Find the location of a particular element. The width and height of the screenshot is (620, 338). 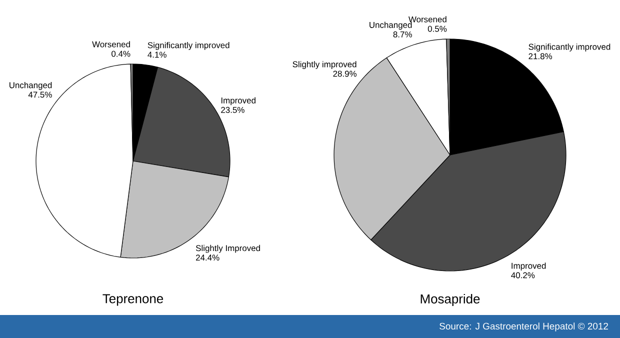

data-label: 0.4% is located at coordinates (121, 53).